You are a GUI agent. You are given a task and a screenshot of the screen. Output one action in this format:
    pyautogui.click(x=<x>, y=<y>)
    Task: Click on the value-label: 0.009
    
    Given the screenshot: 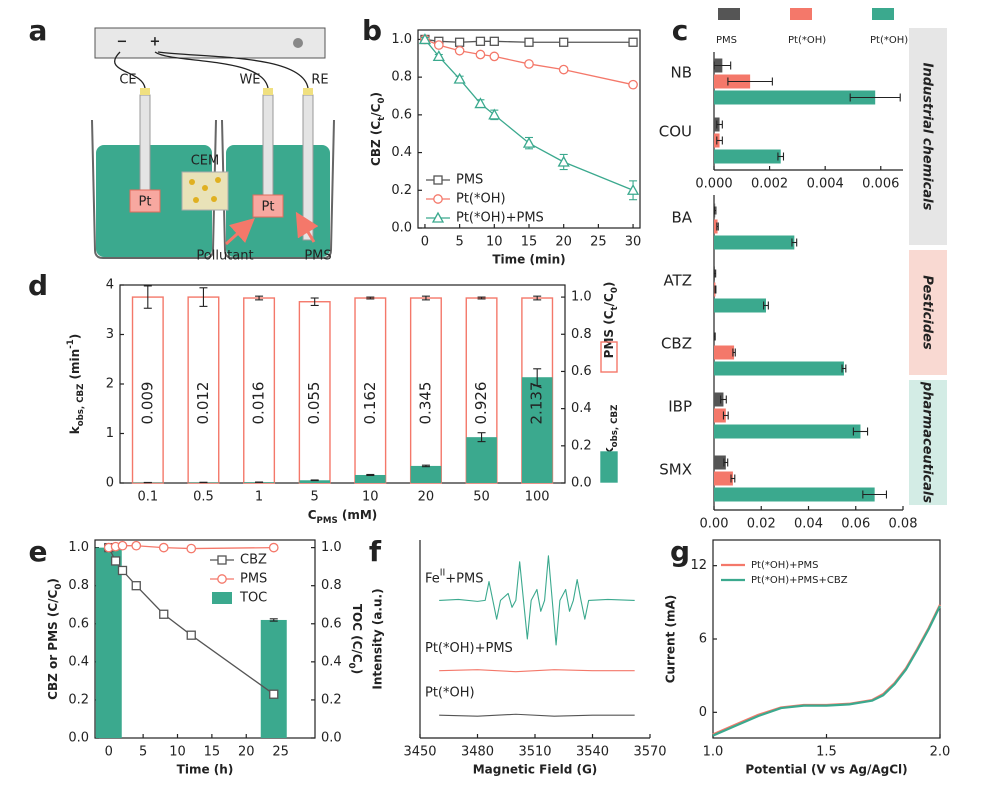 What is the action you would take?
    pyautogui.click(x=147, y=403)
    